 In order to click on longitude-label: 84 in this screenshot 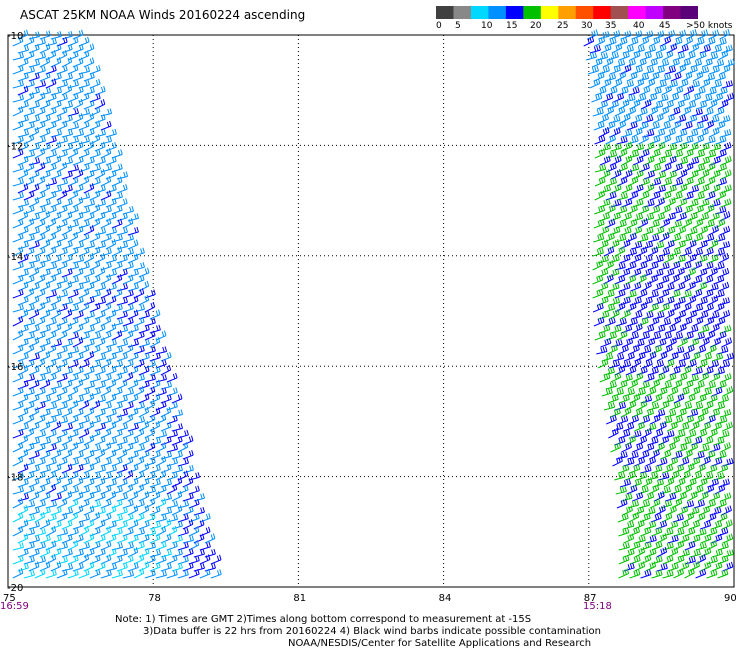, I will do `click(445, 598)`.